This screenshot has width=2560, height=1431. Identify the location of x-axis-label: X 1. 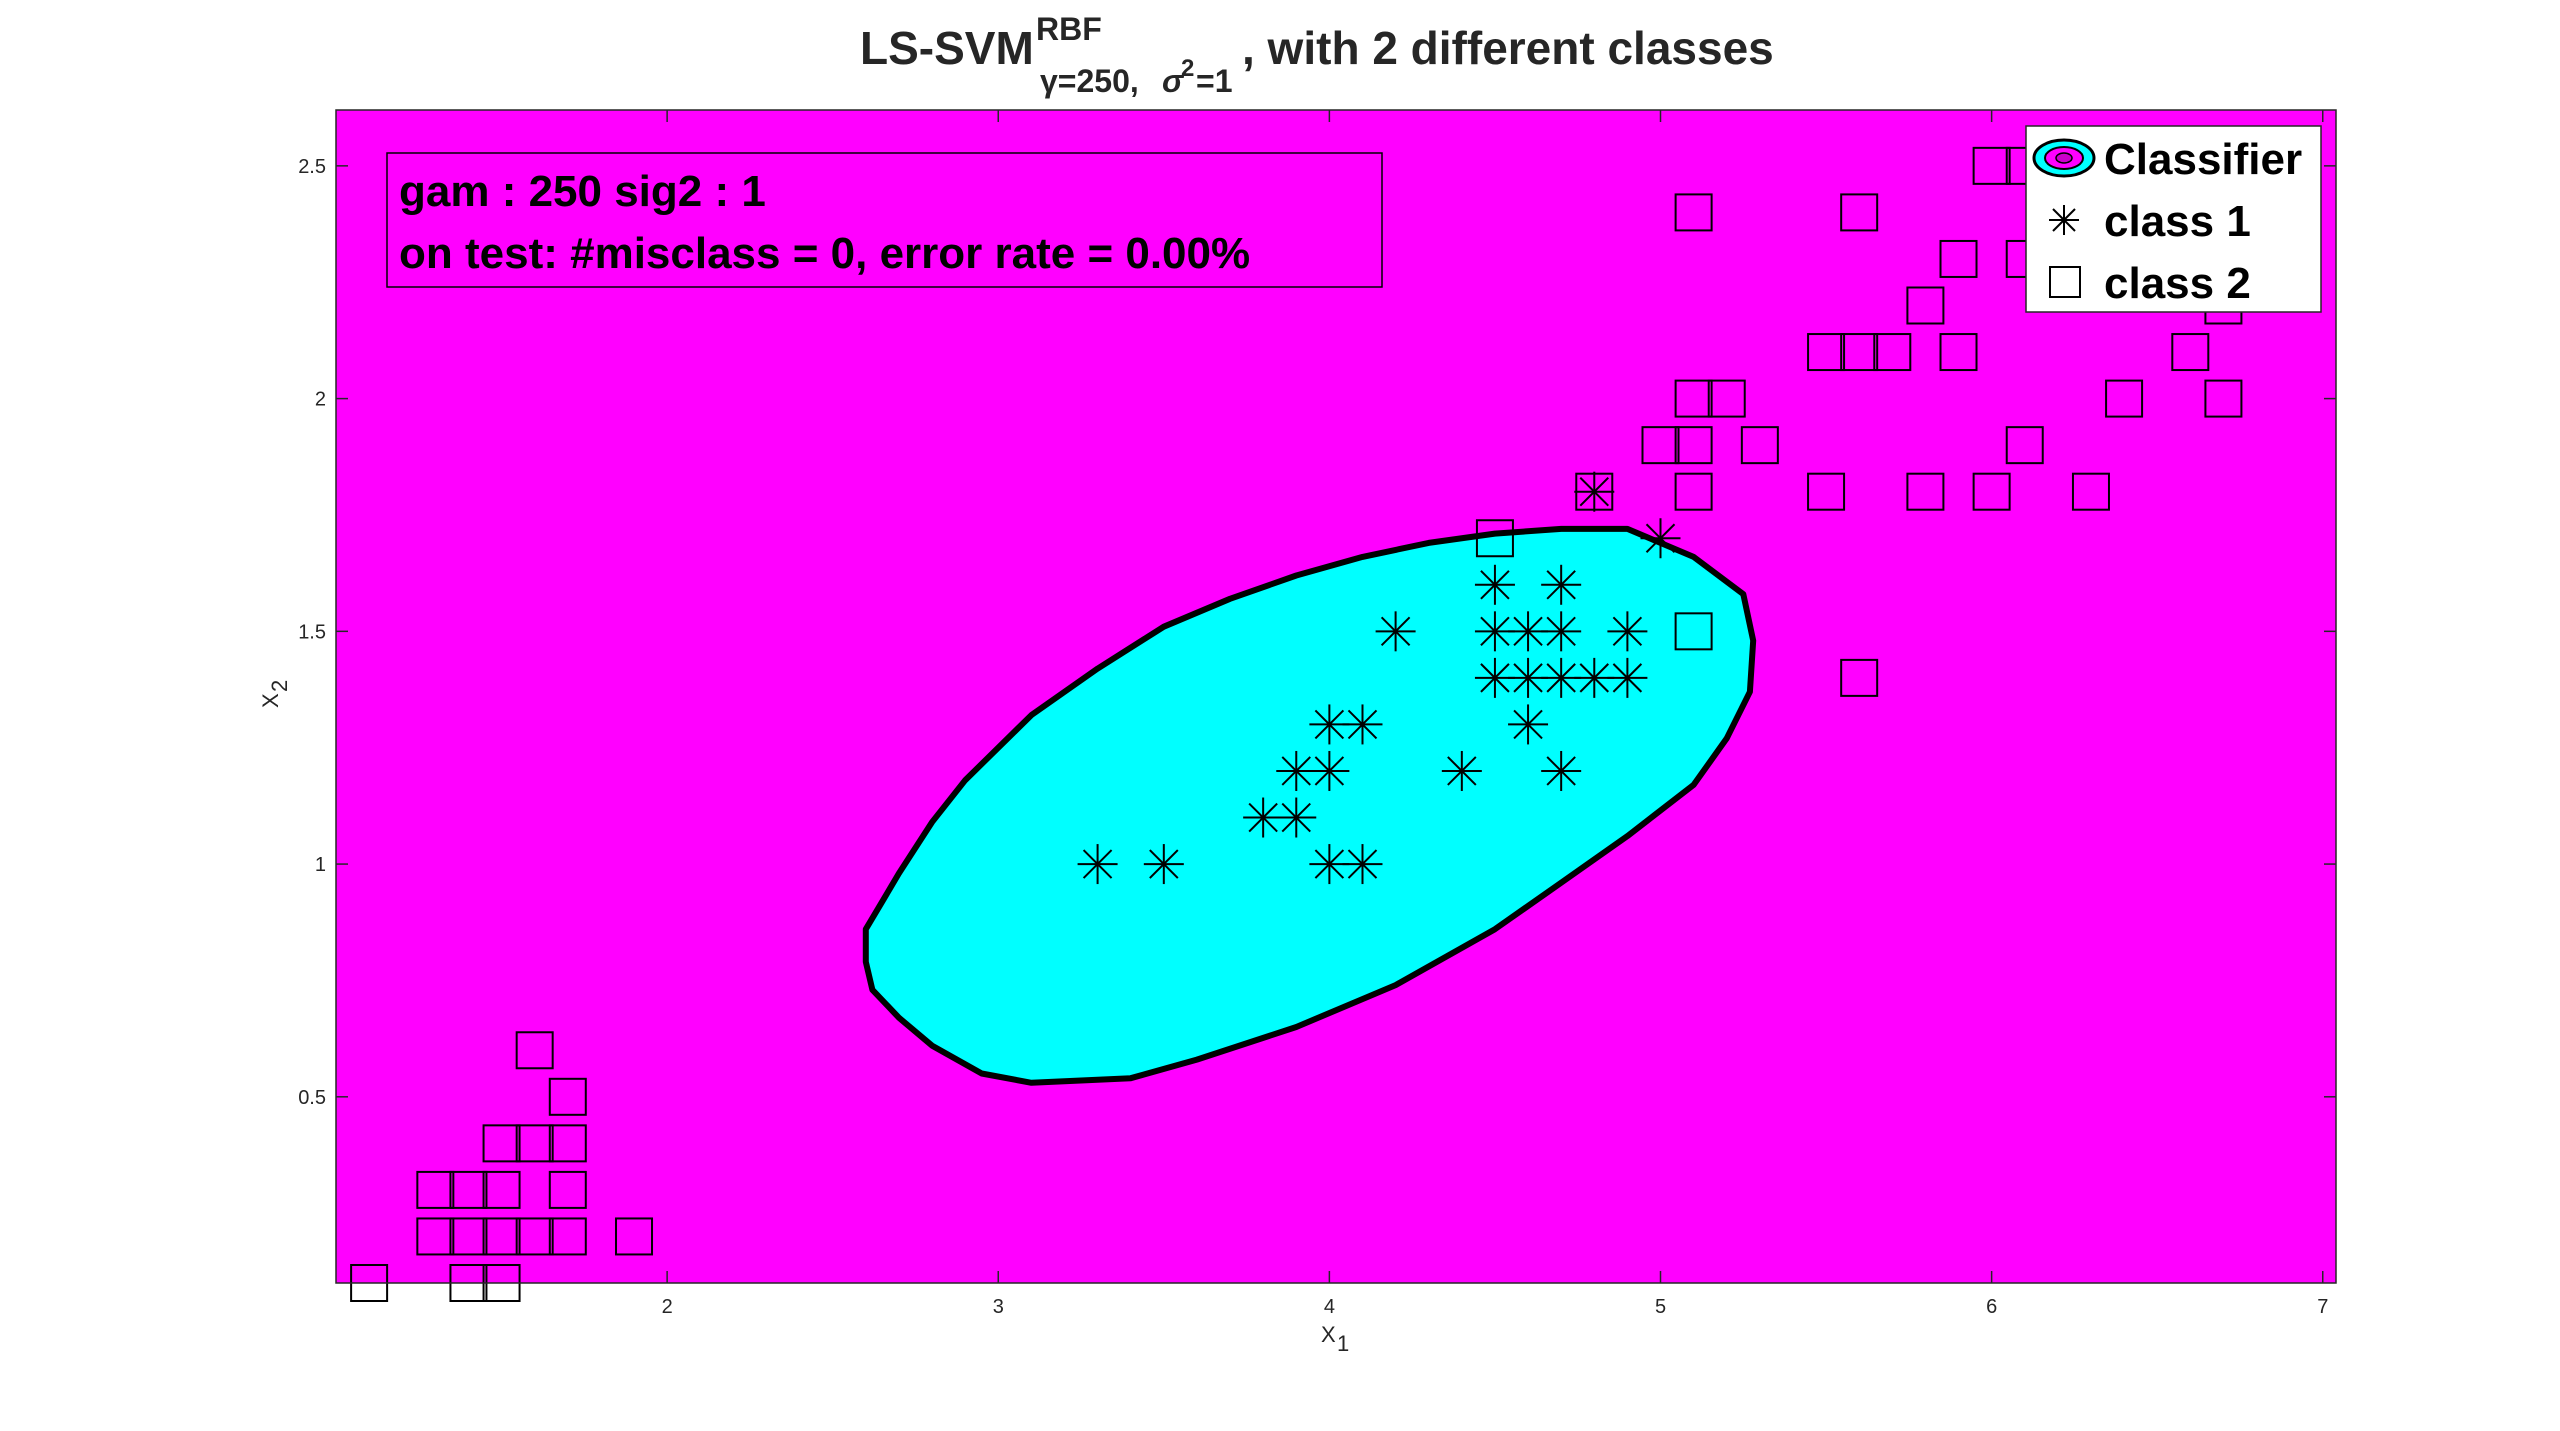
(1335, 1339).